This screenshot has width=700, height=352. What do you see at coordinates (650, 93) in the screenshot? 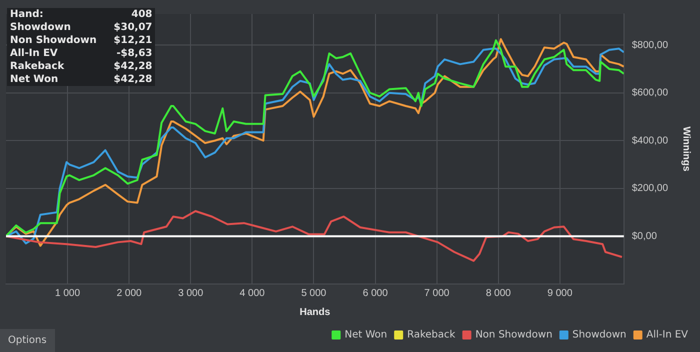
I see `y-tick-label: $600,00` at bounding box center [650, 93].